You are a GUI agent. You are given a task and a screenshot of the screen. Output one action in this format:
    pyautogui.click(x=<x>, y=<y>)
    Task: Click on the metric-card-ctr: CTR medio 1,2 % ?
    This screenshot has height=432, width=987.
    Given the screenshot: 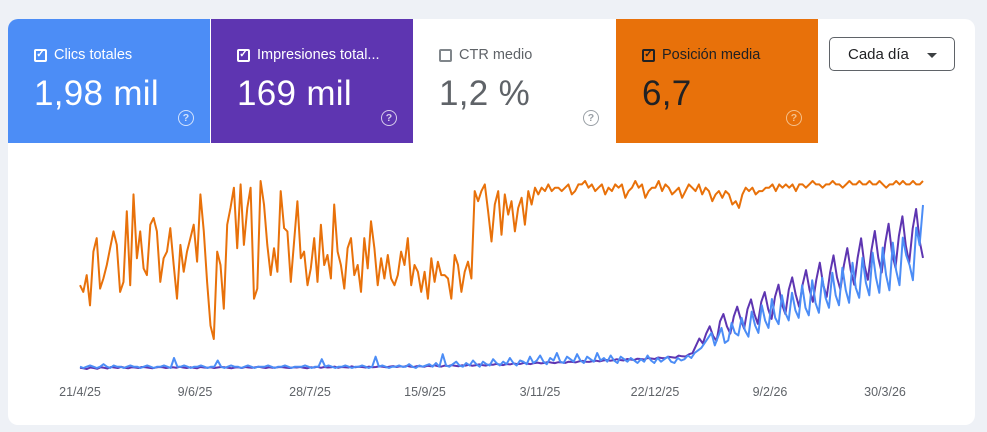 What is the action you would take?
    pyautogui.click(x=514, y=81)
    